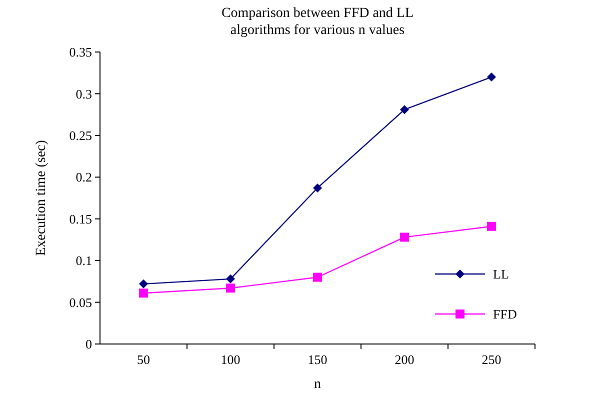 The height and width of the screenshot is (408, 610). Describe the element at coordinates (84, 177) in the screenshot. I see `y-tick-label: 0.2` at that location.